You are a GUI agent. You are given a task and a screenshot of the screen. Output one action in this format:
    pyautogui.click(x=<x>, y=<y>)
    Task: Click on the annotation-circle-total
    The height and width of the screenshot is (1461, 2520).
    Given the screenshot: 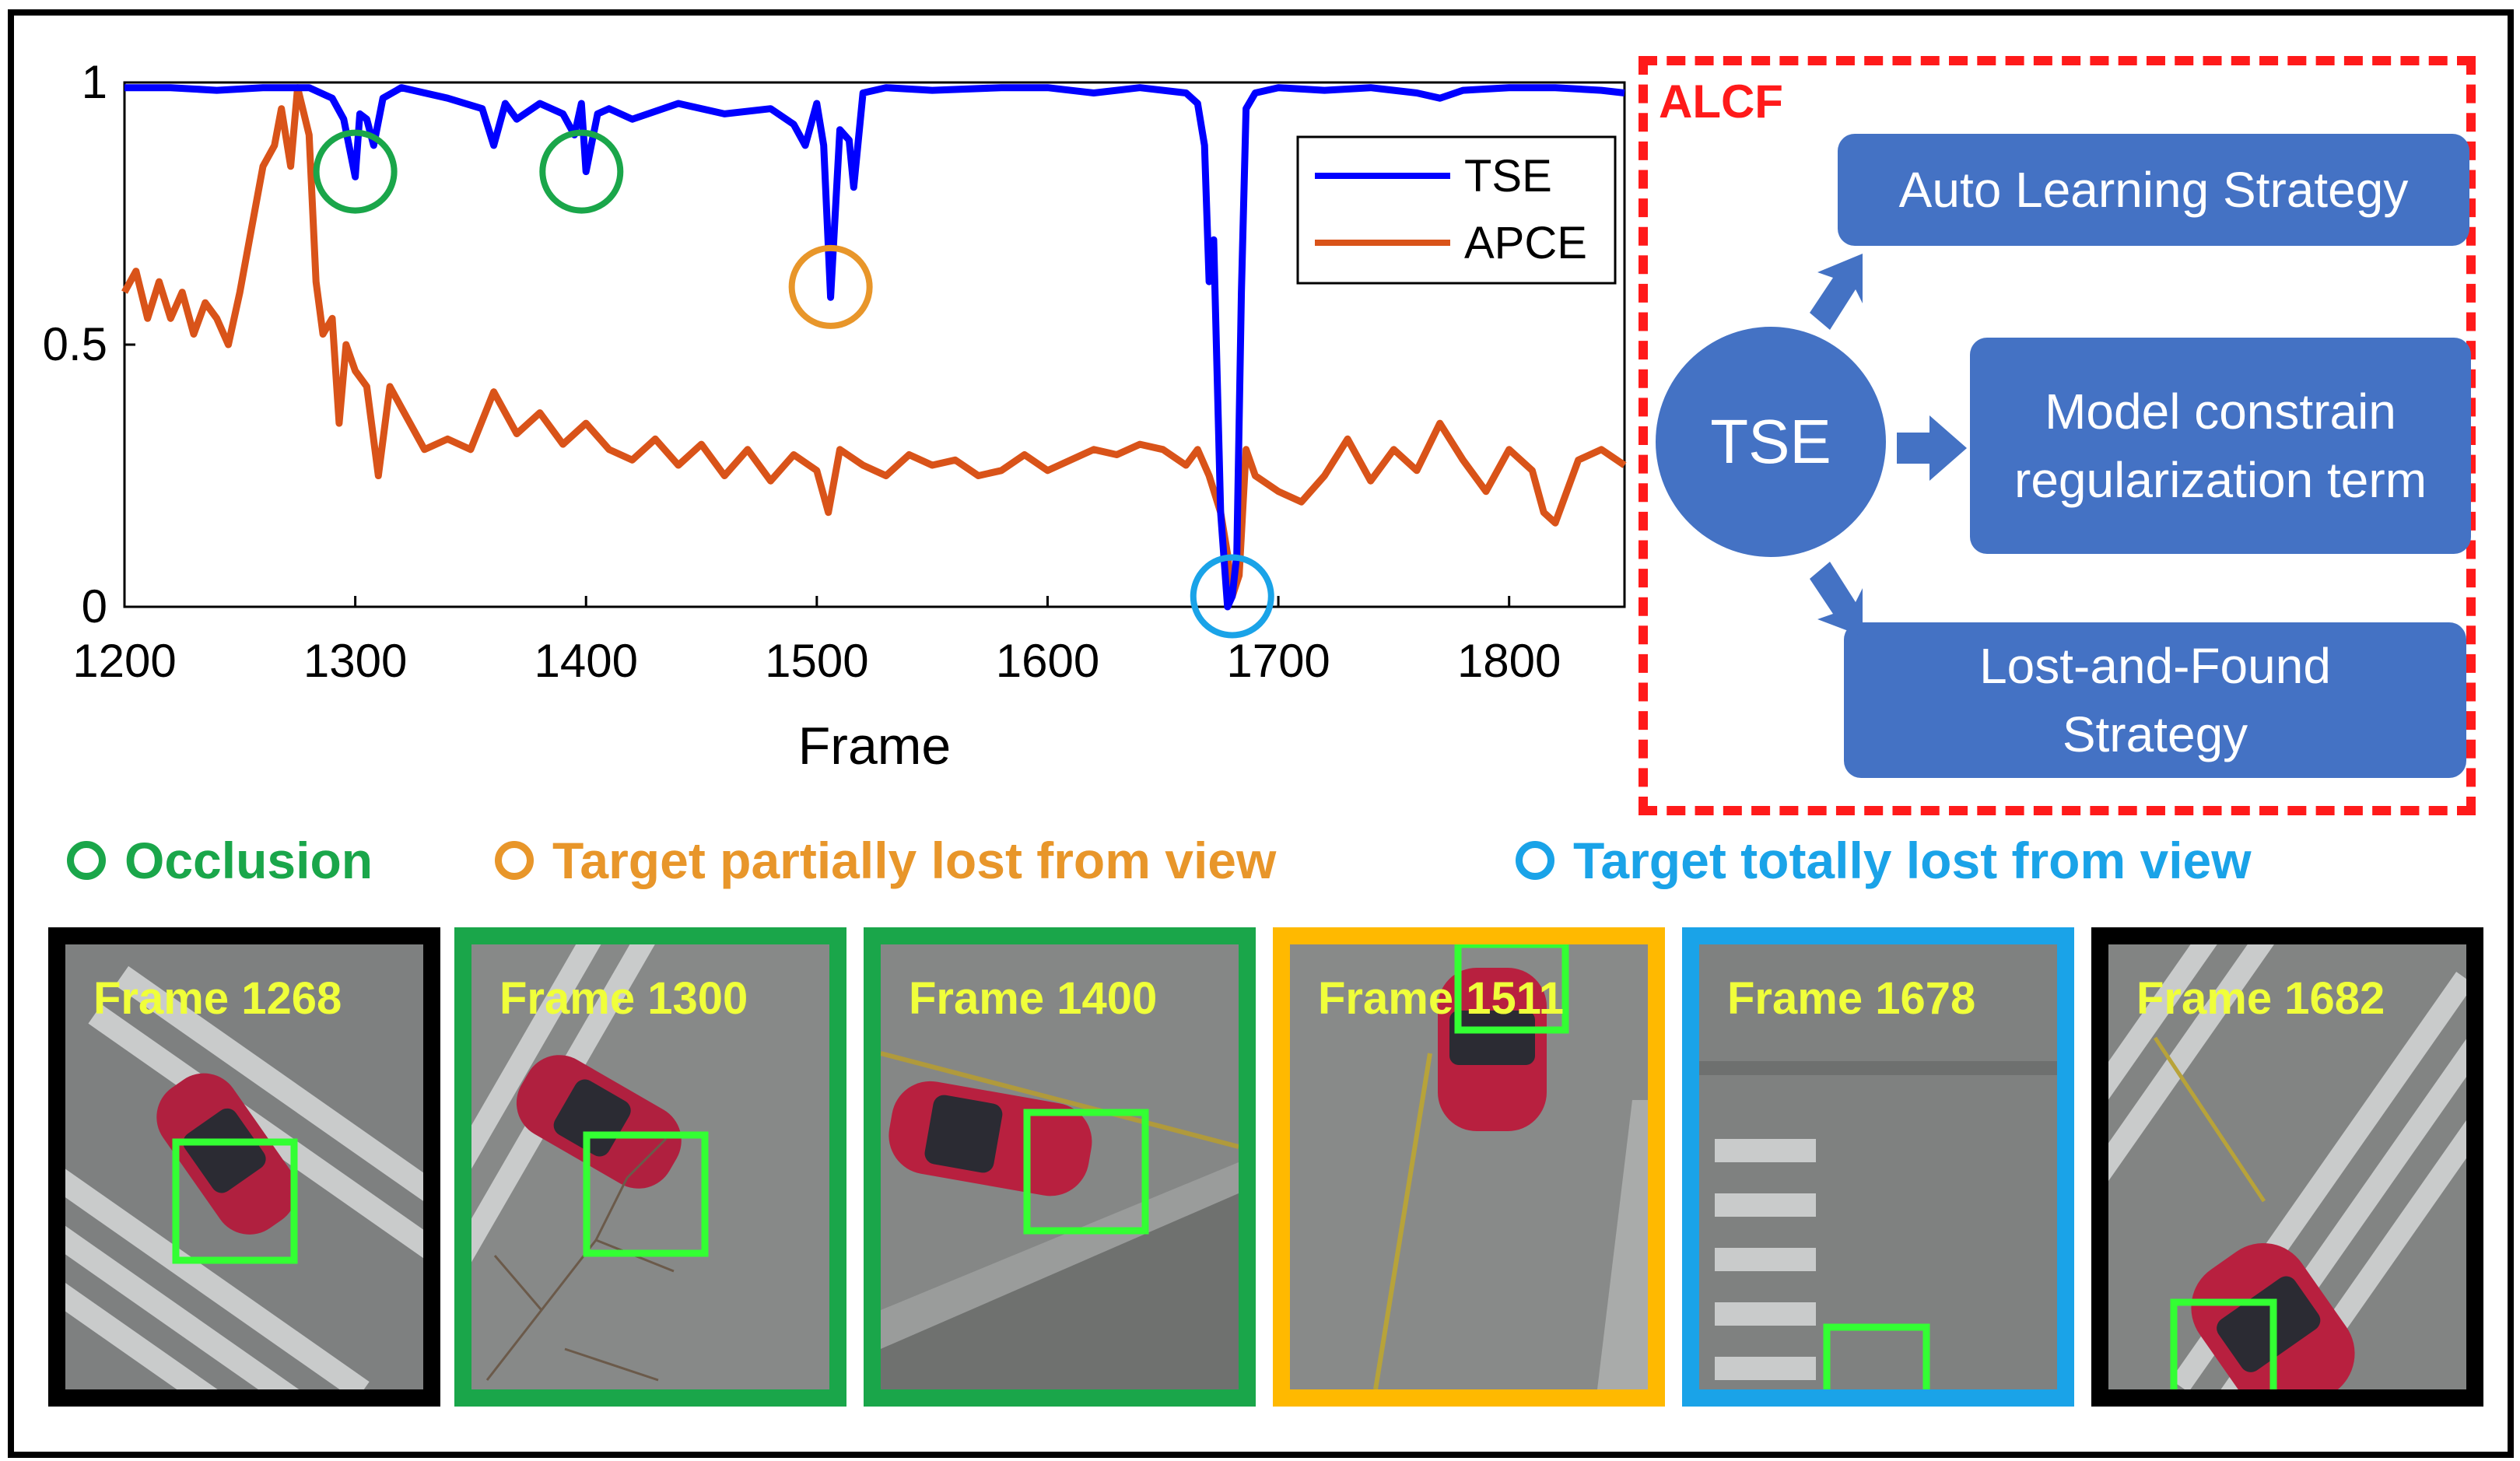 What is the action you would take?
    pyautogui.click(x=1232, y=596)
    